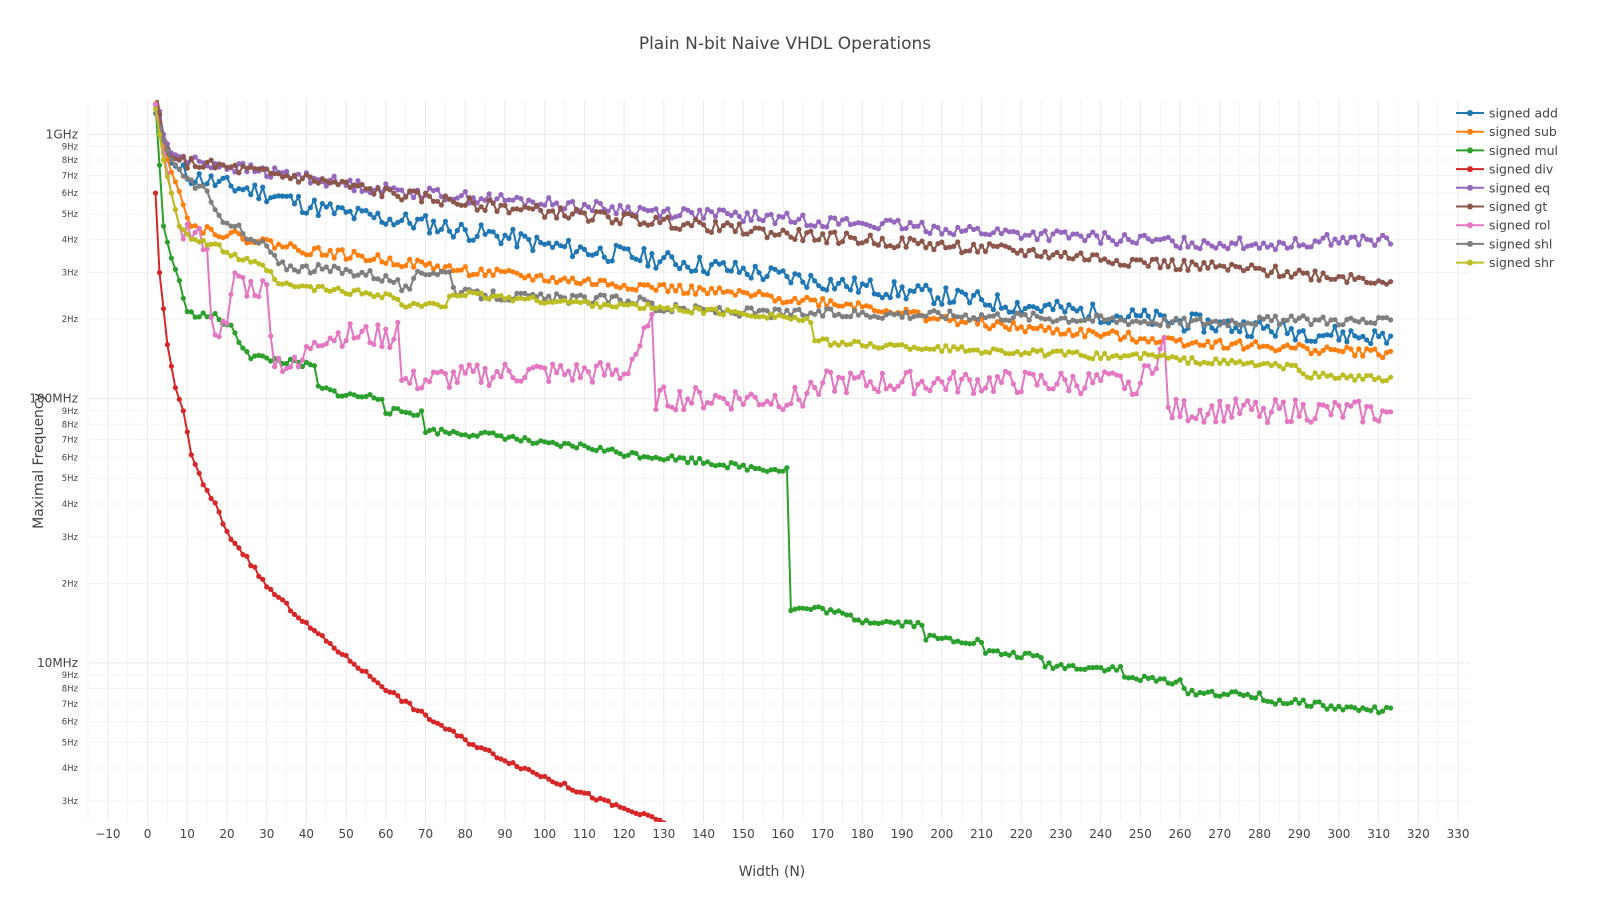 This screenshot has height=900, width=1600. What do you see at coordinates (1501, 206) in the screenshot?
I see `legend-item-signed-gt: signed gt` at bounding box center [1501, 206].